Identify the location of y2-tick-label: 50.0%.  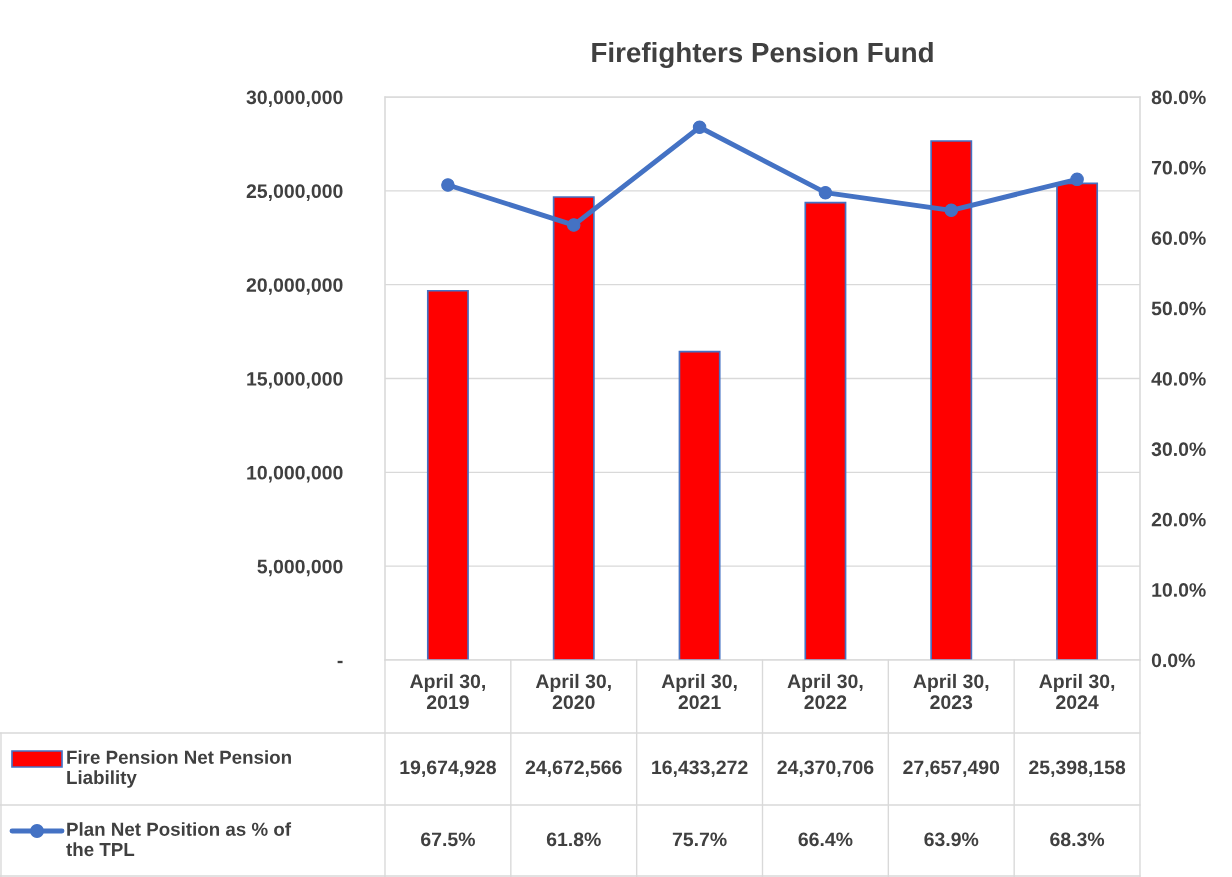
(1178, 308).